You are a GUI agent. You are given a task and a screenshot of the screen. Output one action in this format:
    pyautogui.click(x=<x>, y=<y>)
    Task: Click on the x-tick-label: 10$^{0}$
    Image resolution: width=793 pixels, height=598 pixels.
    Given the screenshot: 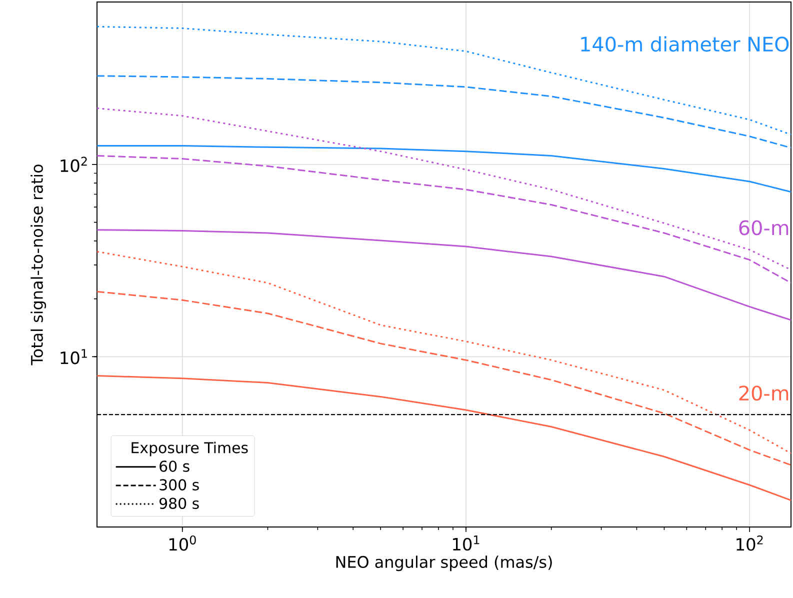 What is the action you would take?
    pyautogui.click(x=182, y=543)
    